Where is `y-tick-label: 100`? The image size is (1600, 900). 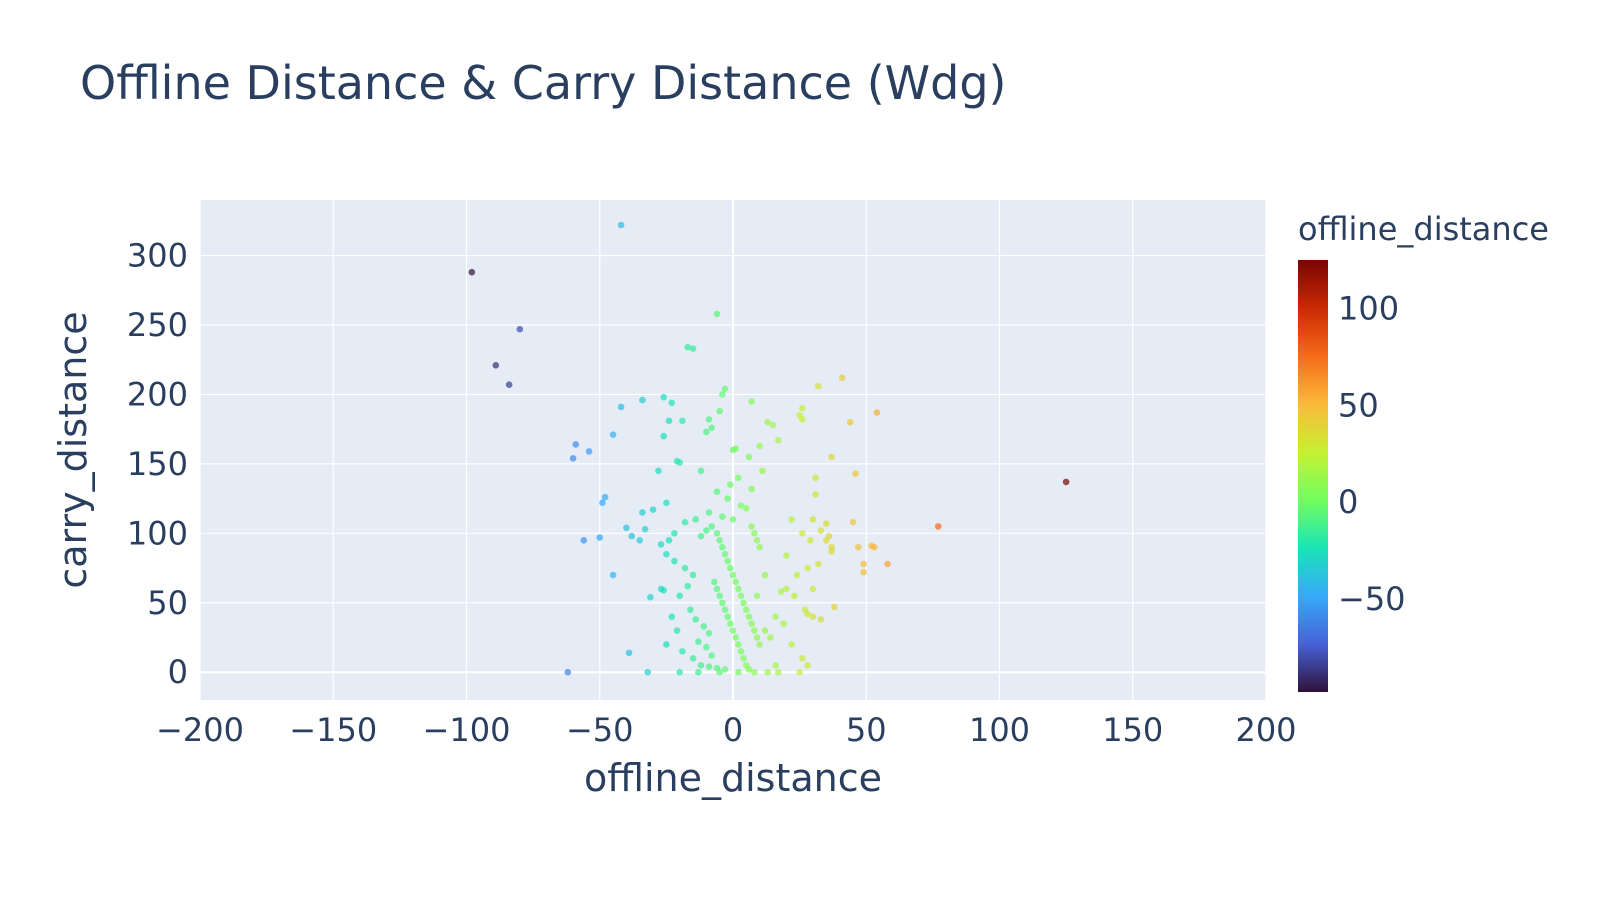
y-tick-label: 100 is located at coordinates (157, 533).